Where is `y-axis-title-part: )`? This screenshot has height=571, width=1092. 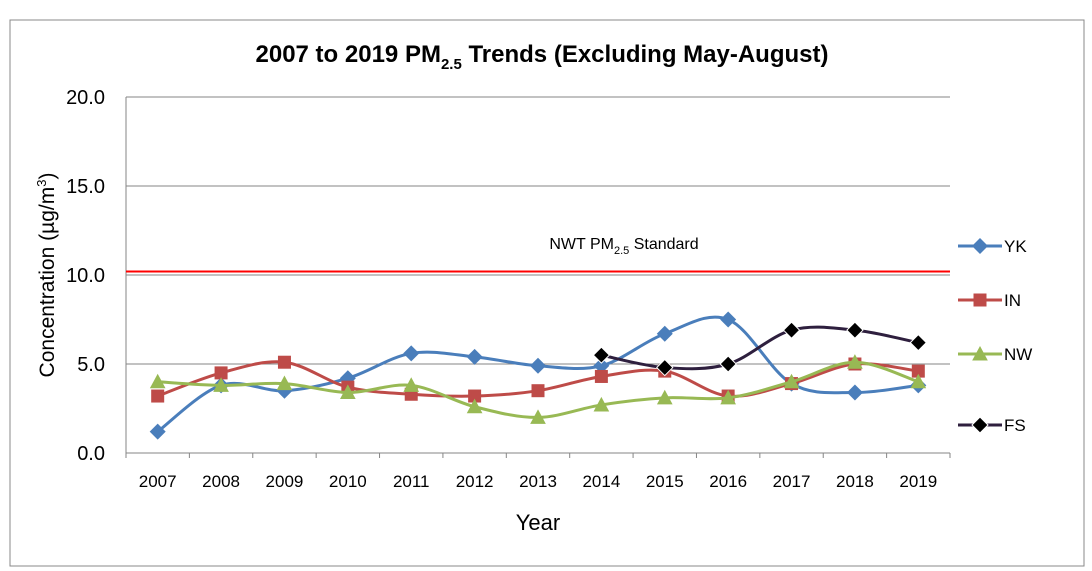
y-axis-title-part: ) is located at coordinates (47, 176).